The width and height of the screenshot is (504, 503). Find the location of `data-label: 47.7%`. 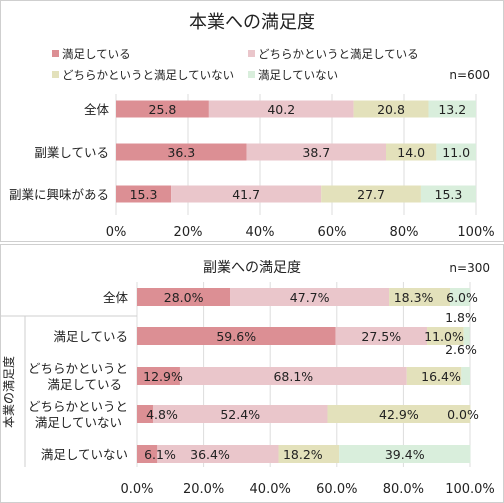

data-label: 47.7% is located at coordinates (310, 297).